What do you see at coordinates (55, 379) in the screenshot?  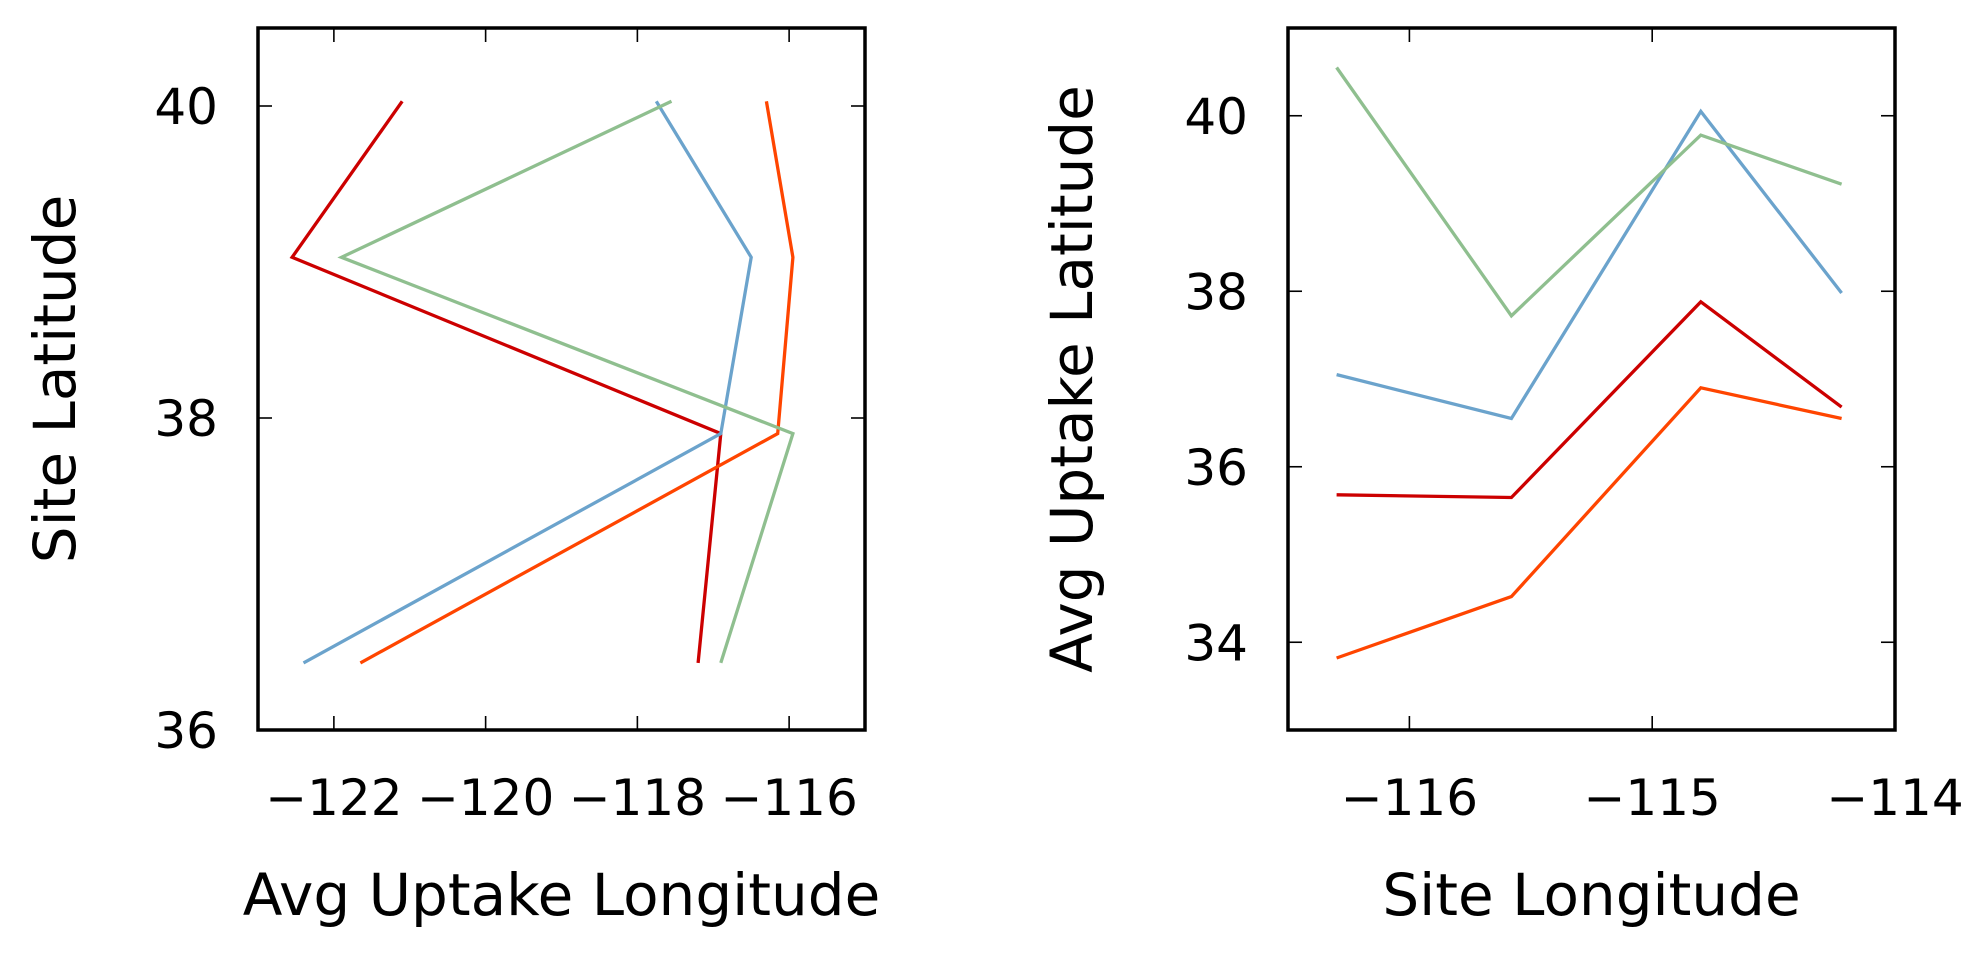 I see `y-axis-title: Site Latitude` at bounding box center [55, 379].